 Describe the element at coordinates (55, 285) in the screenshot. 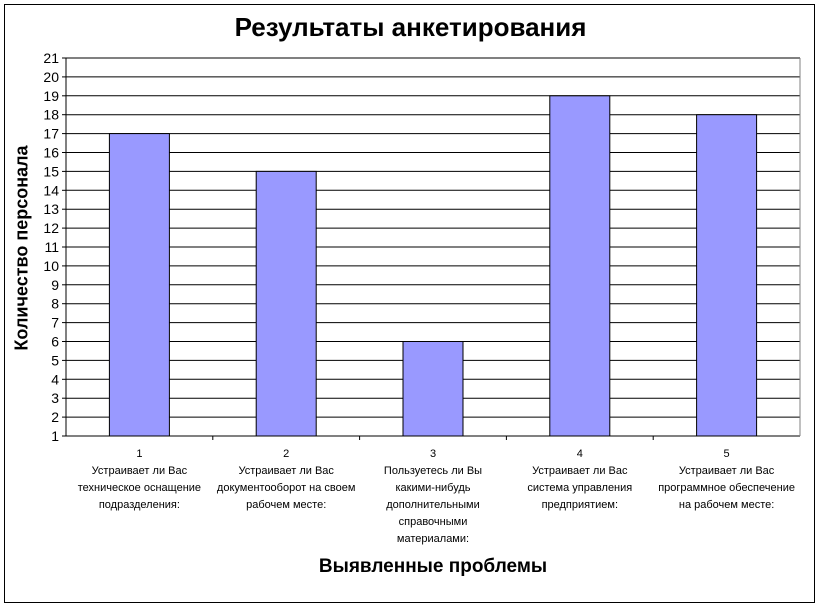

I see `y-tick-label-9: 9` at that location.